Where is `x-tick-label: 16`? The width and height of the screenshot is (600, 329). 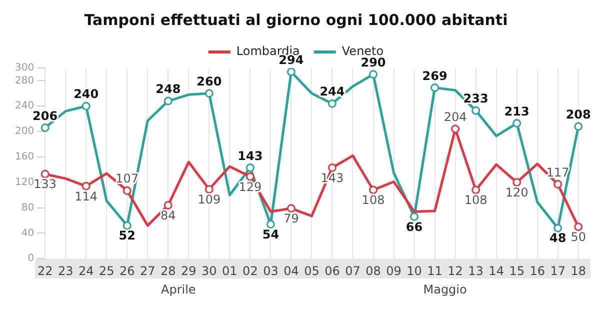
x-tick-label: 16 is located at coordinates (537, 271).